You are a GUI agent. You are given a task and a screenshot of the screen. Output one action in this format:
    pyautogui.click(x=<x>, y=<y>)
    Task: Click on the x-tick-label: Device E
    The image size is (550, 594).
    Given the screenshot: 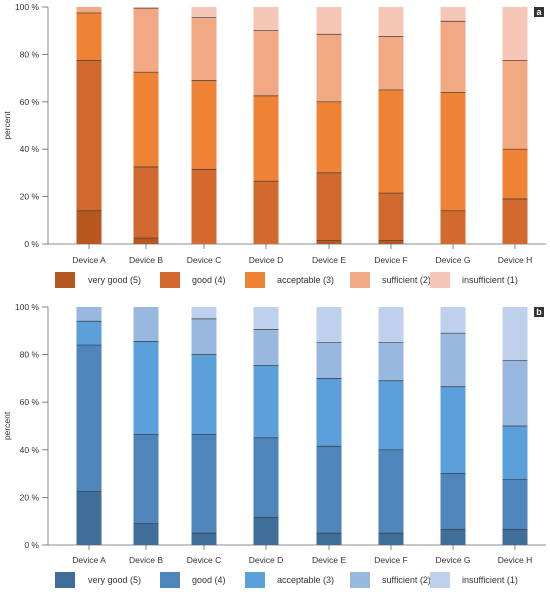 What is the action you would take?
    pyautogui.click(x=329, y=260)
    